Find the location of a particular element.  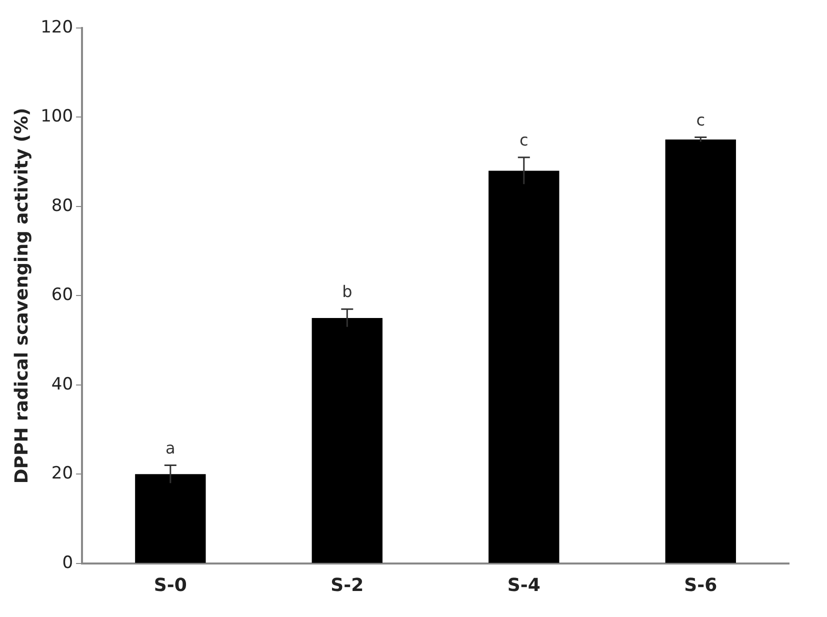

y-tick-label: 20 is located at coordinates (62, 474).